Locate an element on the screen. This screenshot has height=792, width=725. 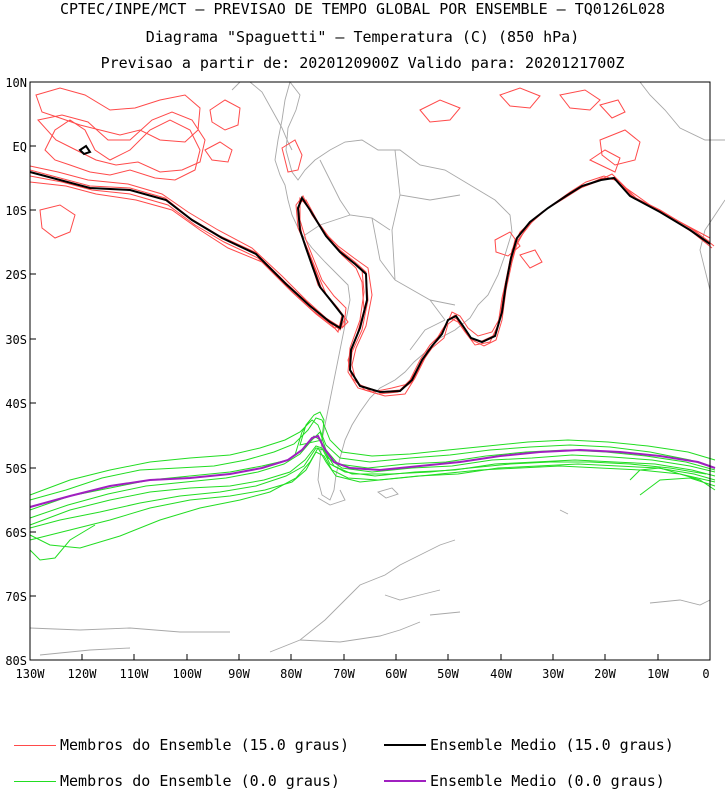
lon-label: 120W is located at coordinates (83, 674).